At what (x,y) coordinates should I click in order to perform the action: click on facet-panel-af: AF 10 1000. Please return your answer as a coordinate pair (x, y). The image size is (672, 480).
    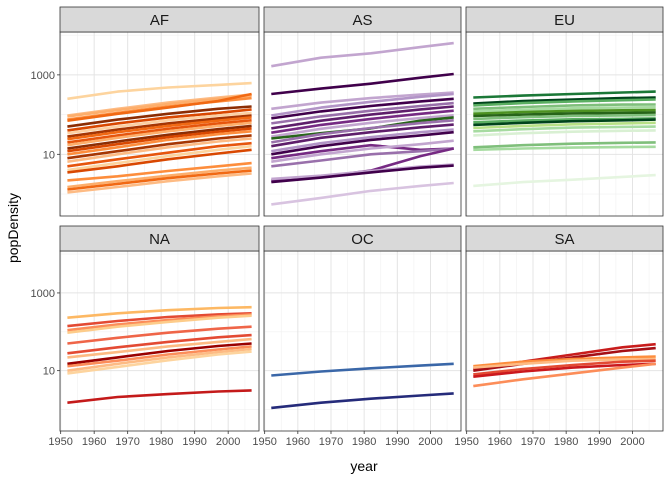
    Looking at the image, I should click on (145, 111).